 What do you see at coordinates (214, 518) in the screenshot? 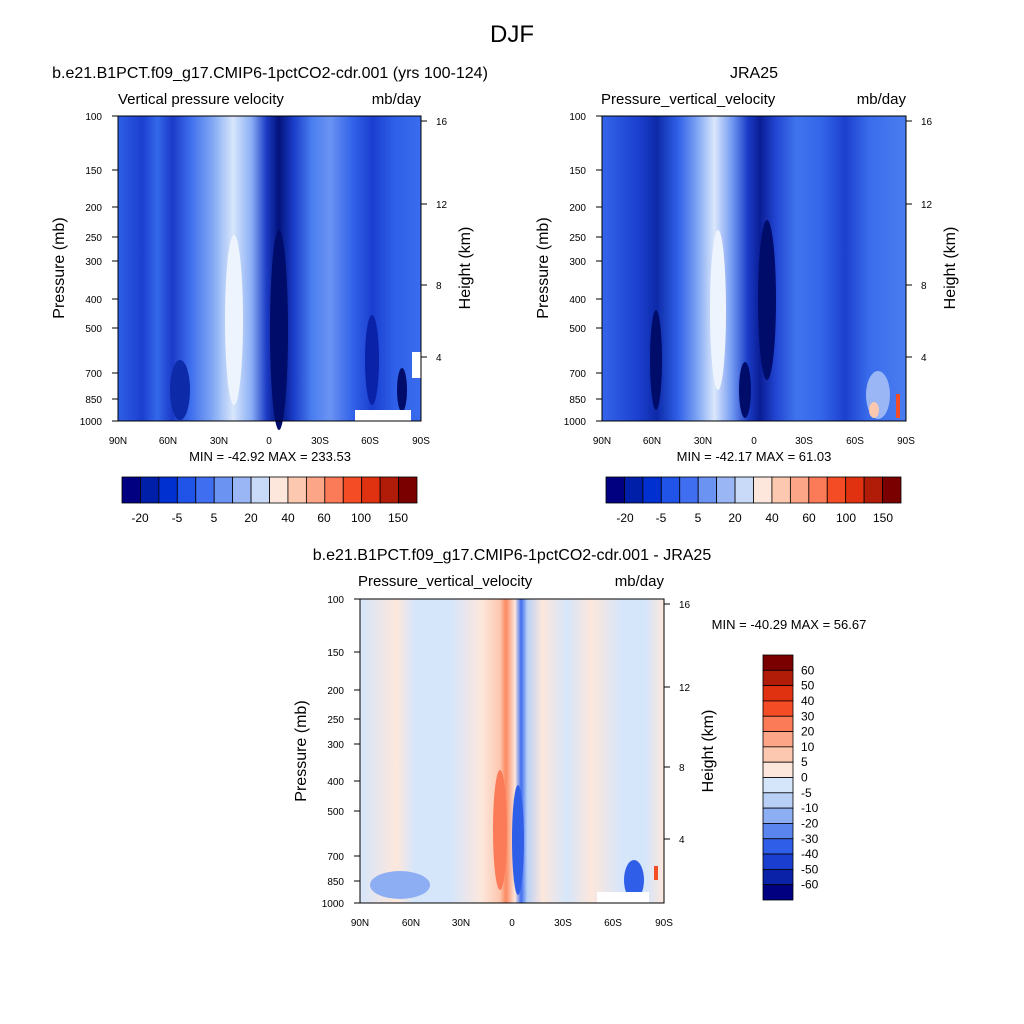
I see `colorbar-label: 5` at bounding box center [214, 518].